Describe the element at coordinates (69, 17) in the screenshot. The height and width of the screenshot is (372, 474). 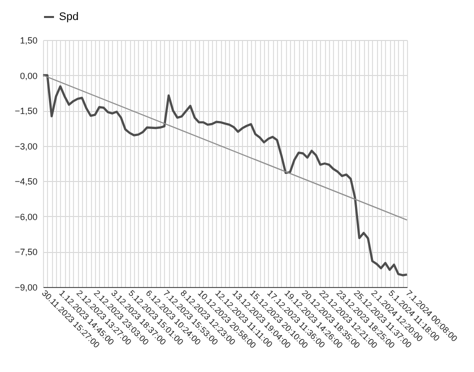
I see `legend-label: Spd` at that location.